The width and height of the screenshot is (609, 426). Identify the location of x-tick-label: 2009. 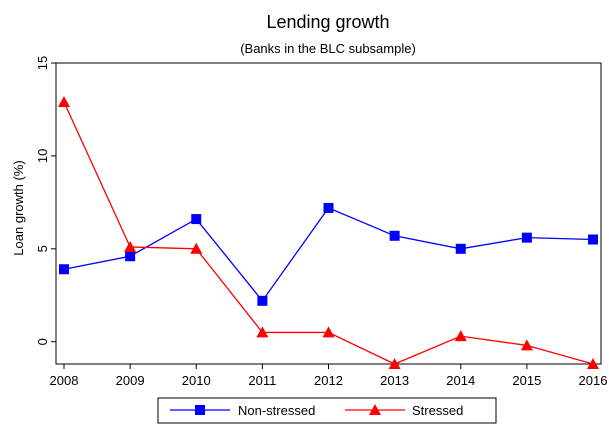
(130, 380).